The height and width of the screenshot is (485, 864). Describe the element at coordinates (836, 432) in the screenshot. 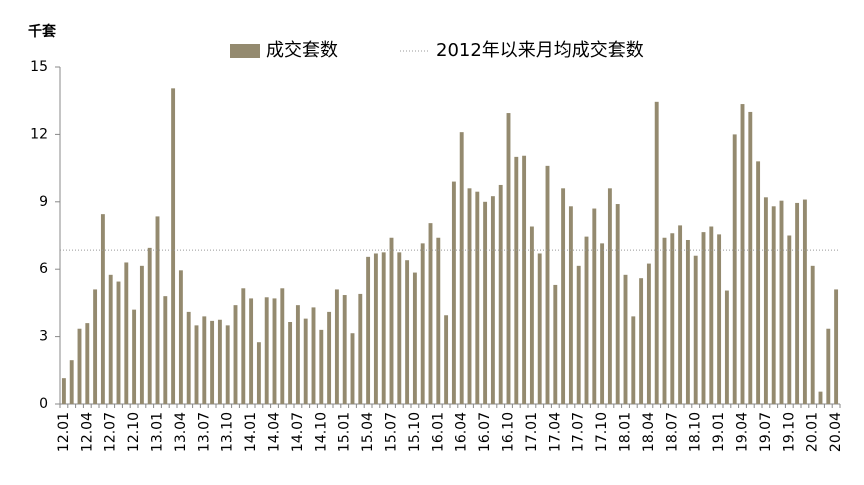

I see `x-tick-label: 20.04` at that location.